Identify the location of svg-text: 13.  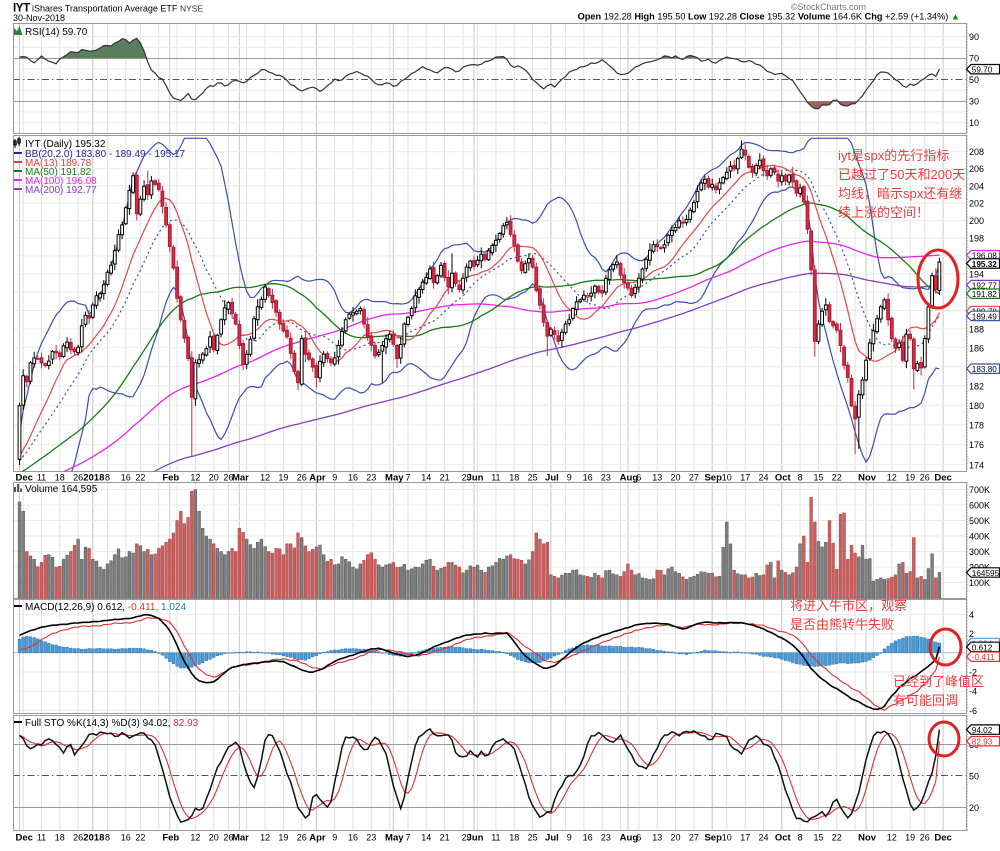
(657, 838).